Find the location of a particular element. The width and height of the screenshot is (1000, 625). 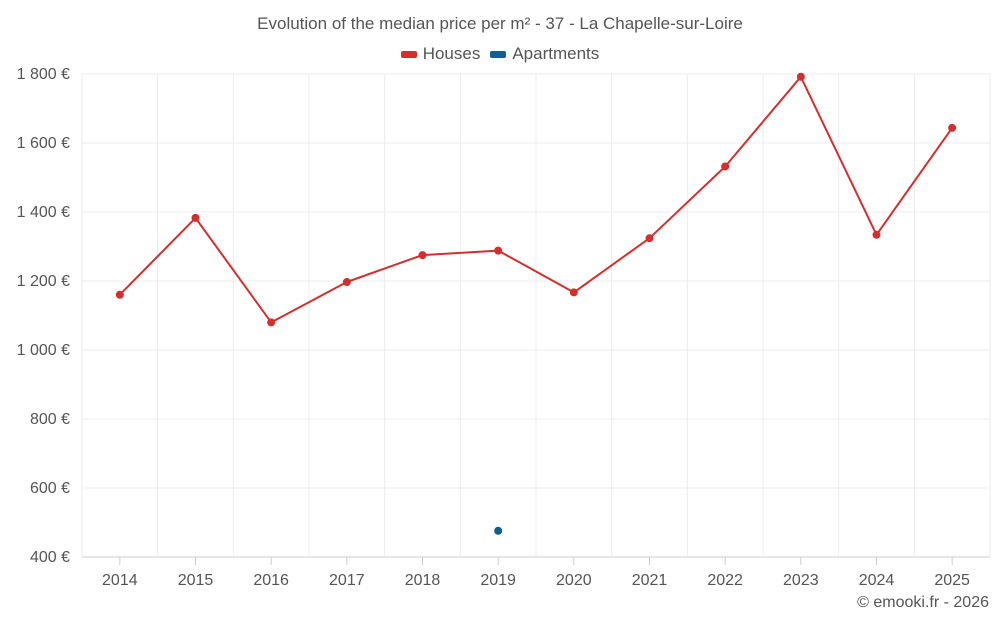

legend-swatch-apartments is located at coordinates (498, 54).